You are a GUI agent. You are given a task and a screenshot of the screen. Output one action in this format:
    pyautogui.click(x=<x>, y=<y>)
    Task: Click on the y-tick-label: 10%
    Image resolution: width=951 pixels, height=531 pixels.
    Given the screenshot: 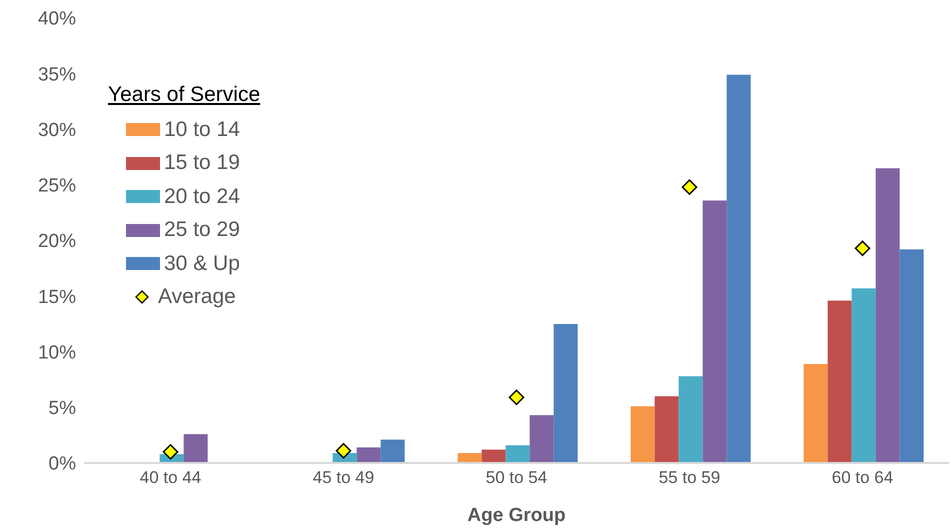 What is the action you would take?
    pyautogui.click(x=57, y=353)
    